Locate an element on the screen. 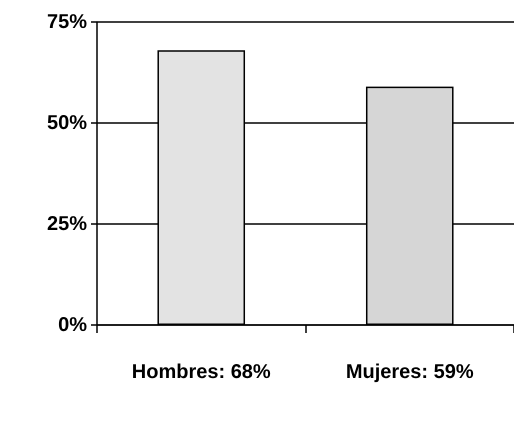  x-tick-label: Mujeres: 59% is located at coordinates (410, 372).